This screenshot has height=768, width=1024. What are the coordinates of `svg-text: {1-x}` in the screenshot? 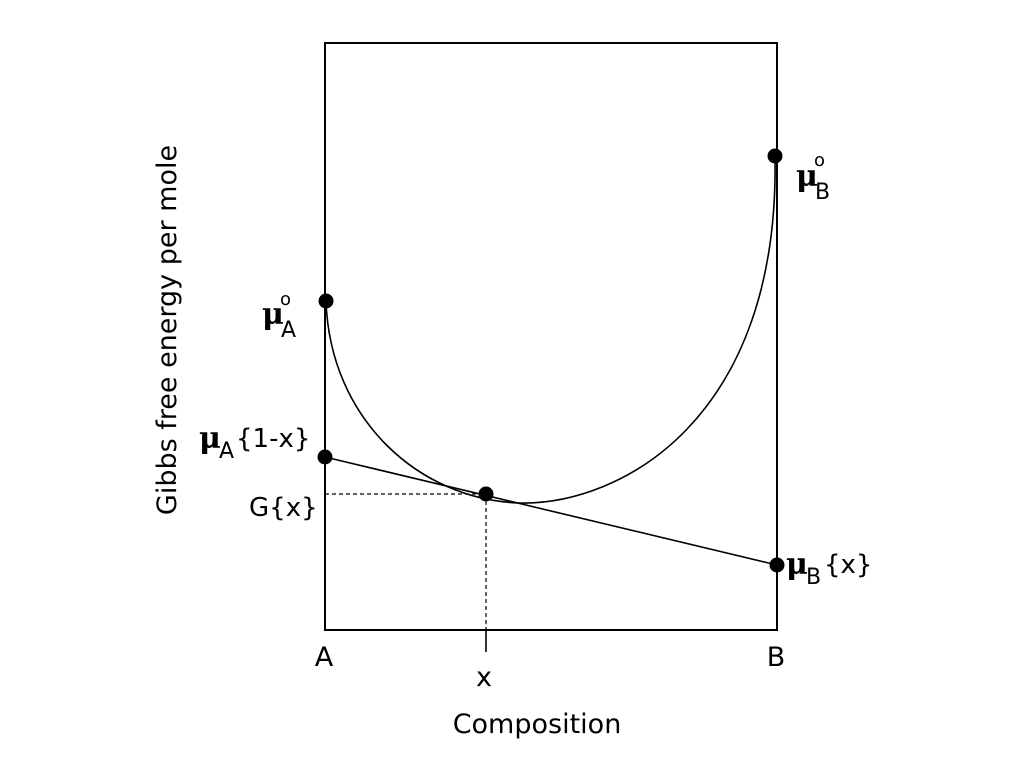 It's located at (273, 439).